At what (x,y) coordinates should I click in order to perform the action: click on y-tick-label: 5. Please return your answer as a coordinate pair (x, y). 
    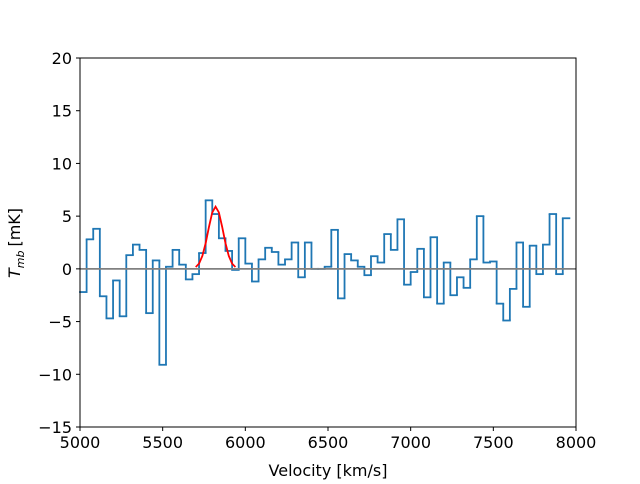
    Looking at the image, I should click on (67, 216).